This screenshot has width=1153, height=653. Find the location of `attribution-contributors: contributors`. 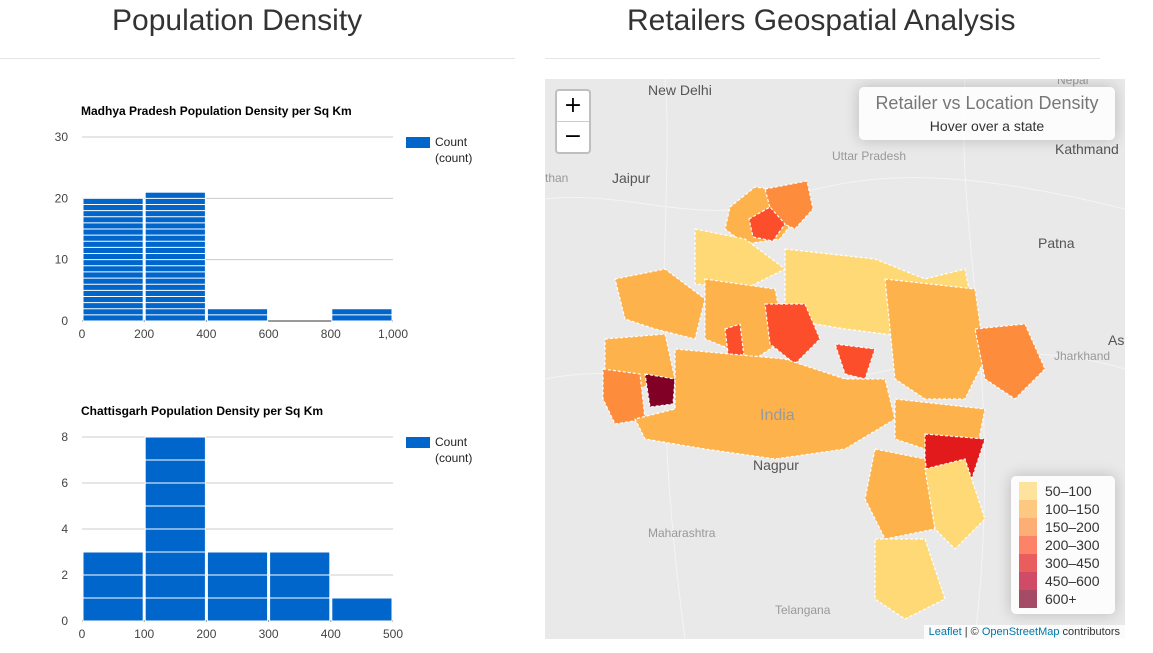

attribution-contributors: contributors is located at coordinates (1089, 632).